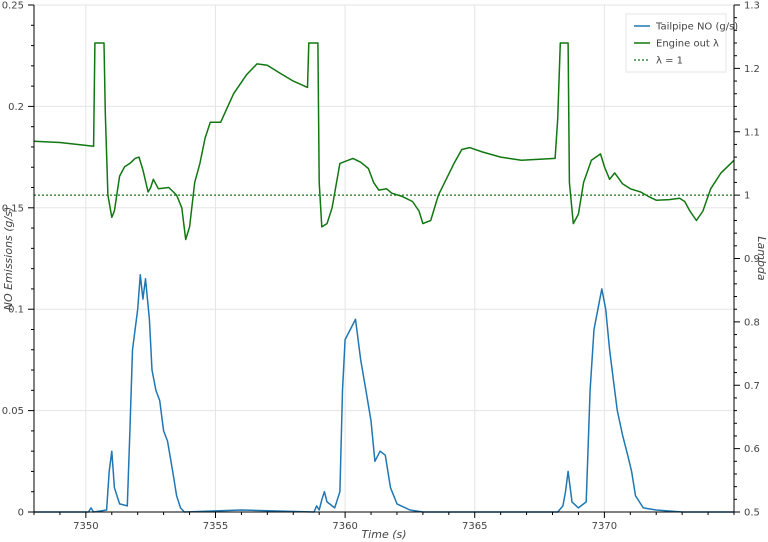 This screenshot has height=542, width=768. What do you see at coordinates (604, 526) in the screenshot?
I see `x-tick-label: 7370` at bounding box center [604, 526].